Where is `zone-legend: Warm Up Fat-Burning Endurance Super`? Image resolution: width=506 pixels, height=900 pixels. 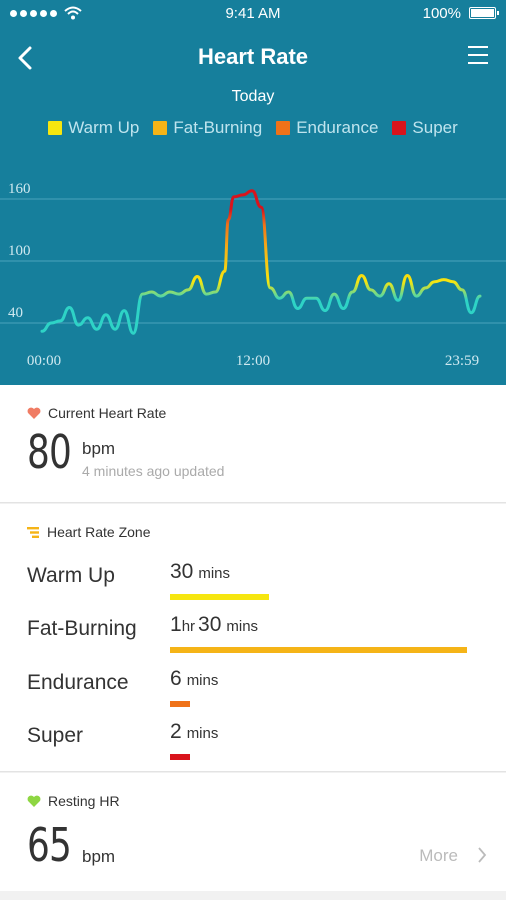 zone-legend: Warm Up Fat-Burning Endurance Super is located at coordinates (253, 128).